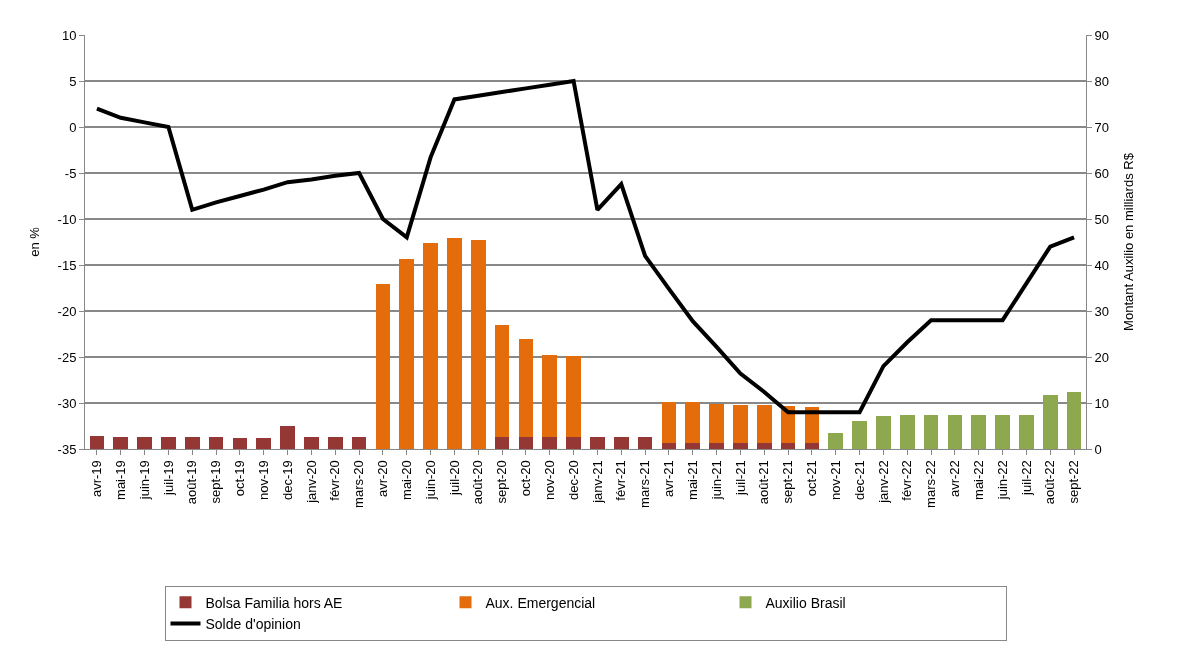 This screenshot has height=653, width=1186. I want to click on y2-tick-label: 20, so click(1102, 357).